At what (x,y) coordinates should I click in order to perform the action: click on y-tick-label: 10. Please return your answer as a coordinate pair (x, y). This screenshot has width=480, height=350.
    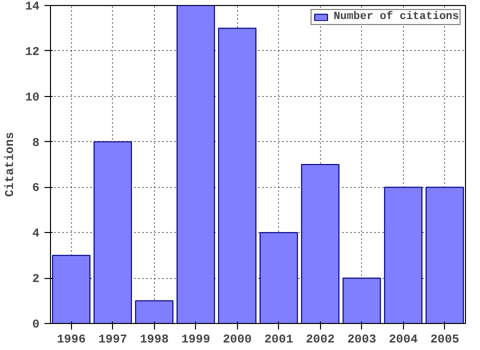
    Looking at the image, I should click on (32, 97).